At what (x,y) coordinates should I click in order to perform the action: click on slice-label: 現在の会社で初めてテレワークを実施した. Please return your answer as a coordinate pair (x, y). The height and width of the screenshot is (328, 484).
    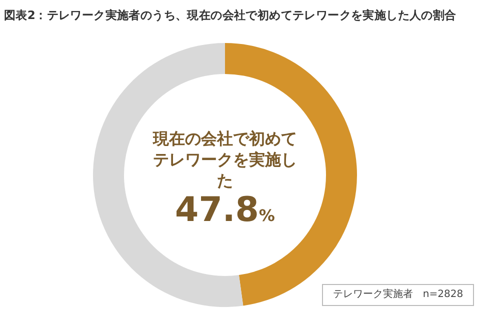
    Looking at the image, I should click on (225, 159).